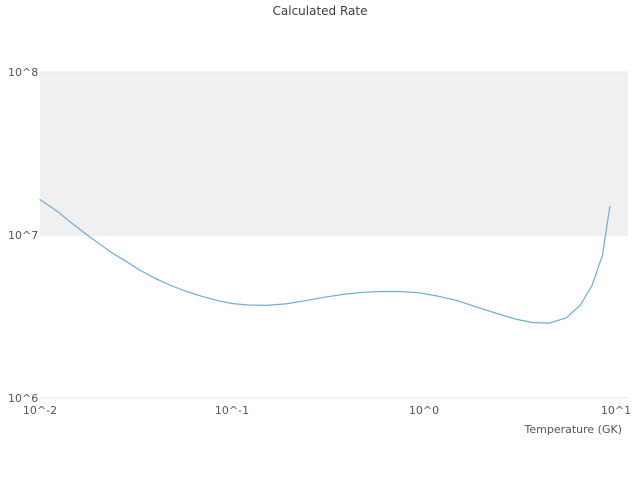  What do you see at coordinates (232, 410) in the screenshot?
I see `x-tick-label: 10^-1` at bounding box center [232, 410].